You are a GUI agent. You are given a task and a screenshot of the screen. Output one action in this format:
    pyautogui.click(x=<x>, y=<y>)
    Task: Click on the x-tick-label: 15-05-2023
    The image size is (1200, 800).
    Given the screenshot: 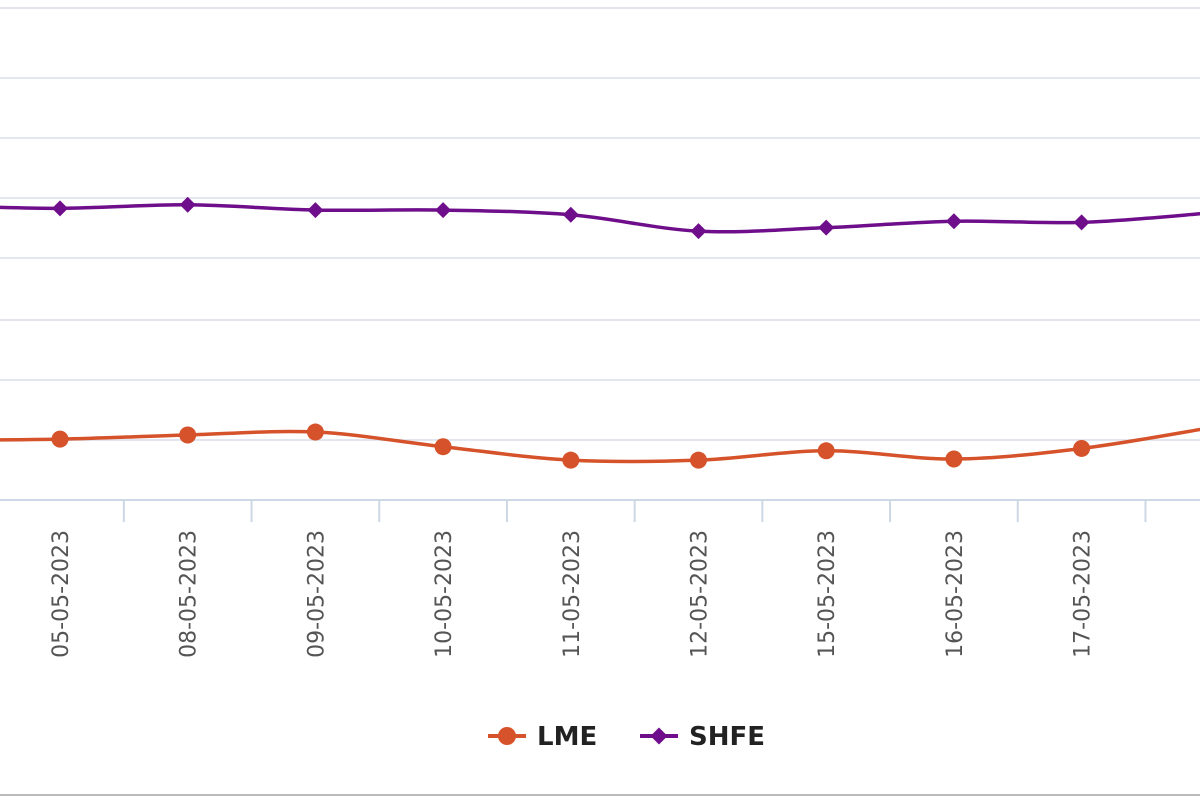 What is the action you would take?
    pyautogui.click(x=827, y=594)
    